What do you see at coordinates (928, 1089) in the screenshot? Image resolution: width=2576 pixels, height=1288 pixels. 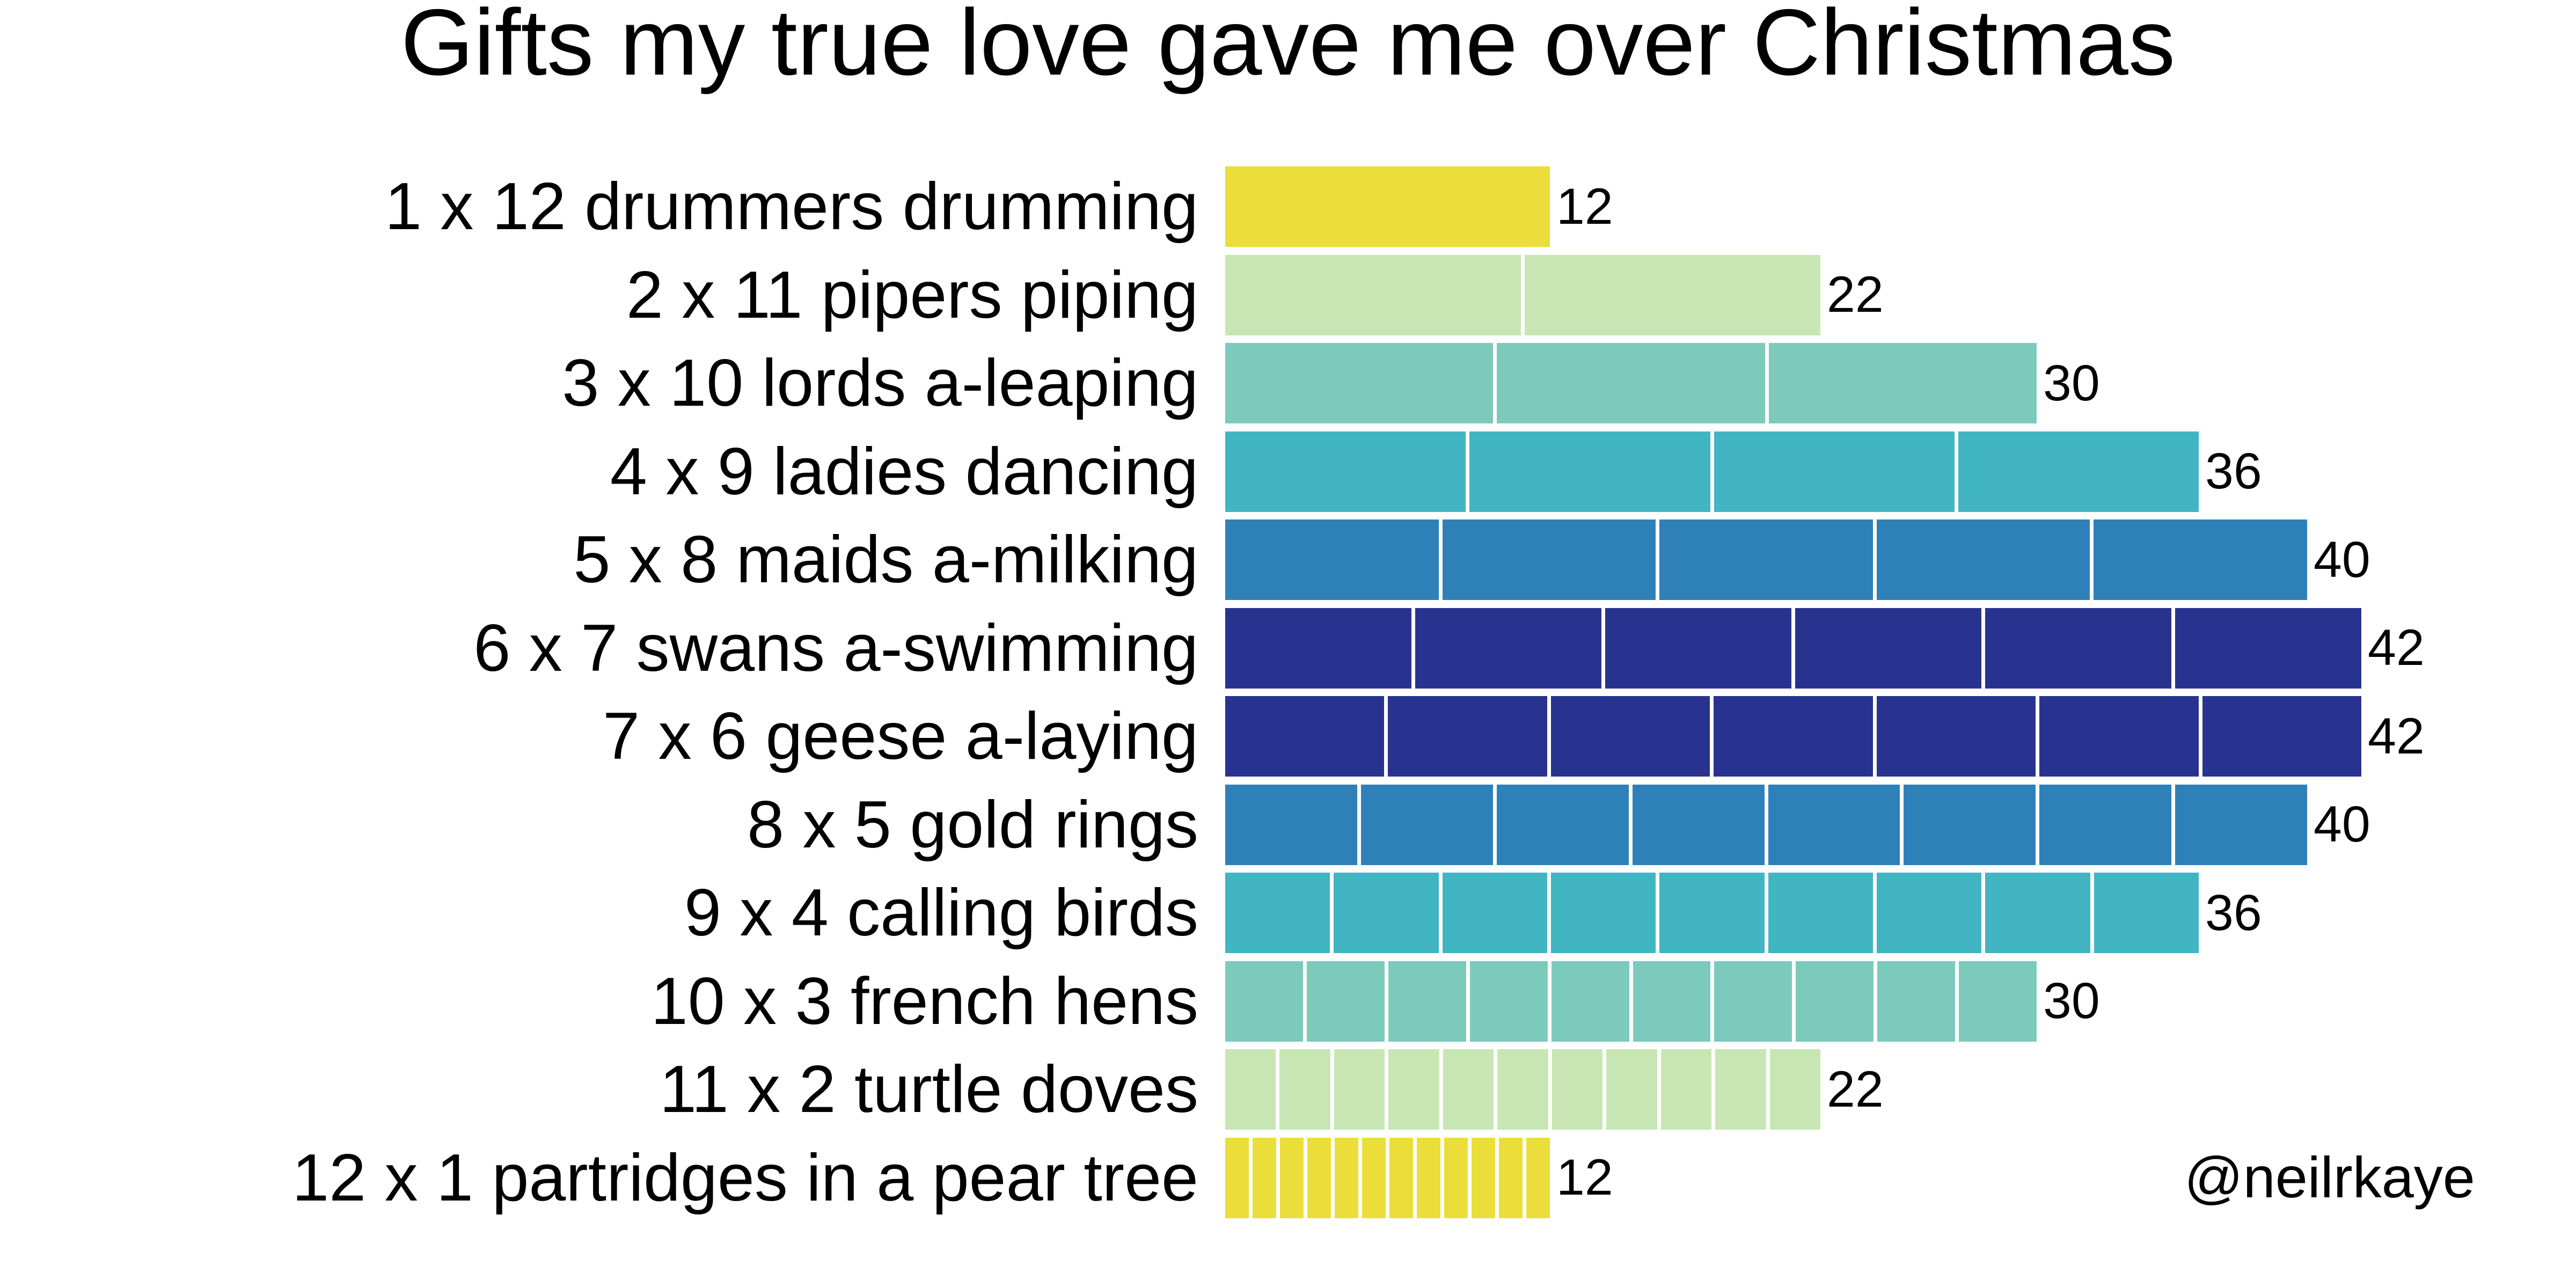 I see `row-label: 11 x 2 turtle doves` at bounding box center [928, 1089].